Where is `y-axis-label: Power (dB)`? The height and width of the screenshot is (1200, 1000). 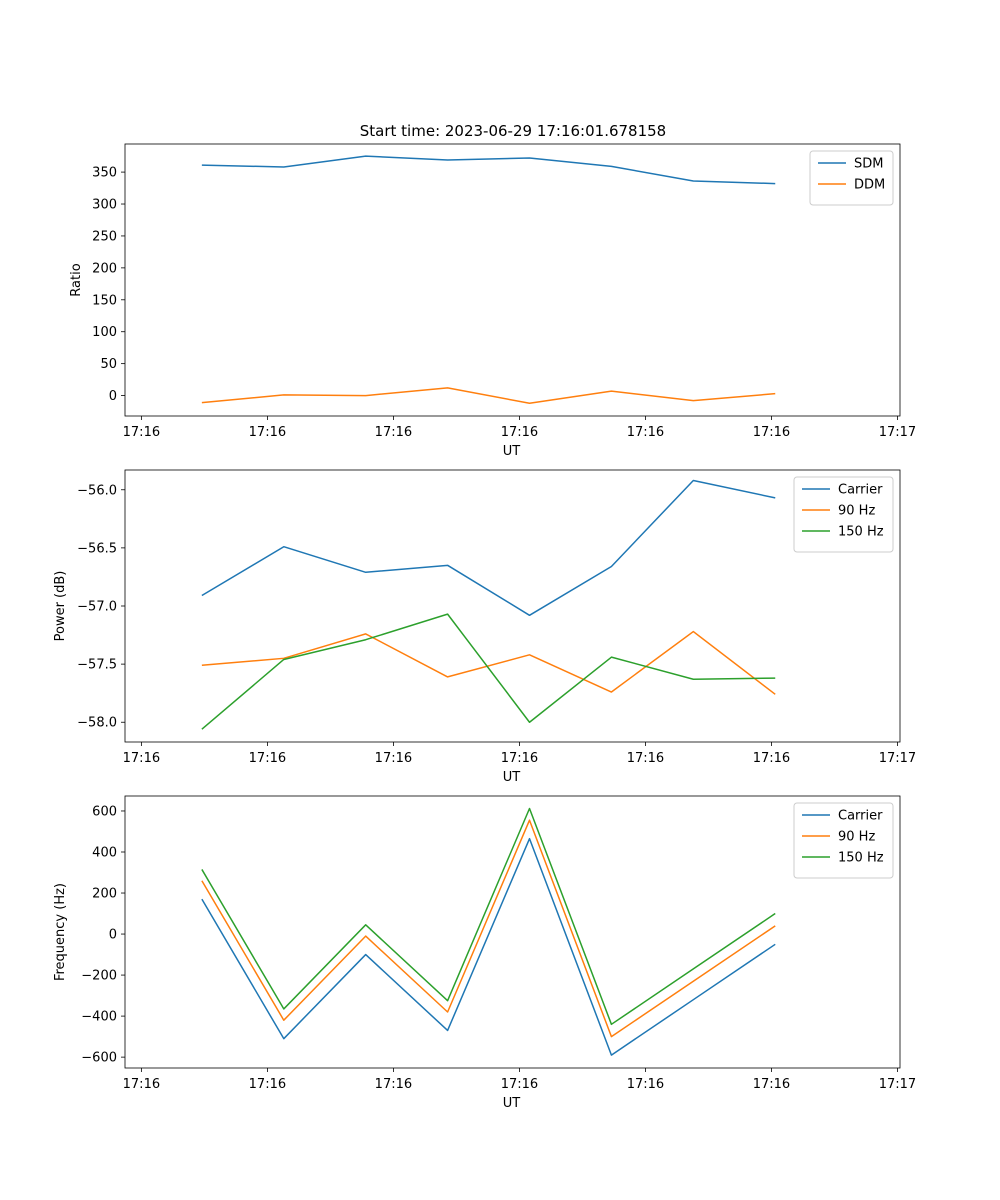 y-axis-label: Power (dB) is located at coordinates (60, 606).